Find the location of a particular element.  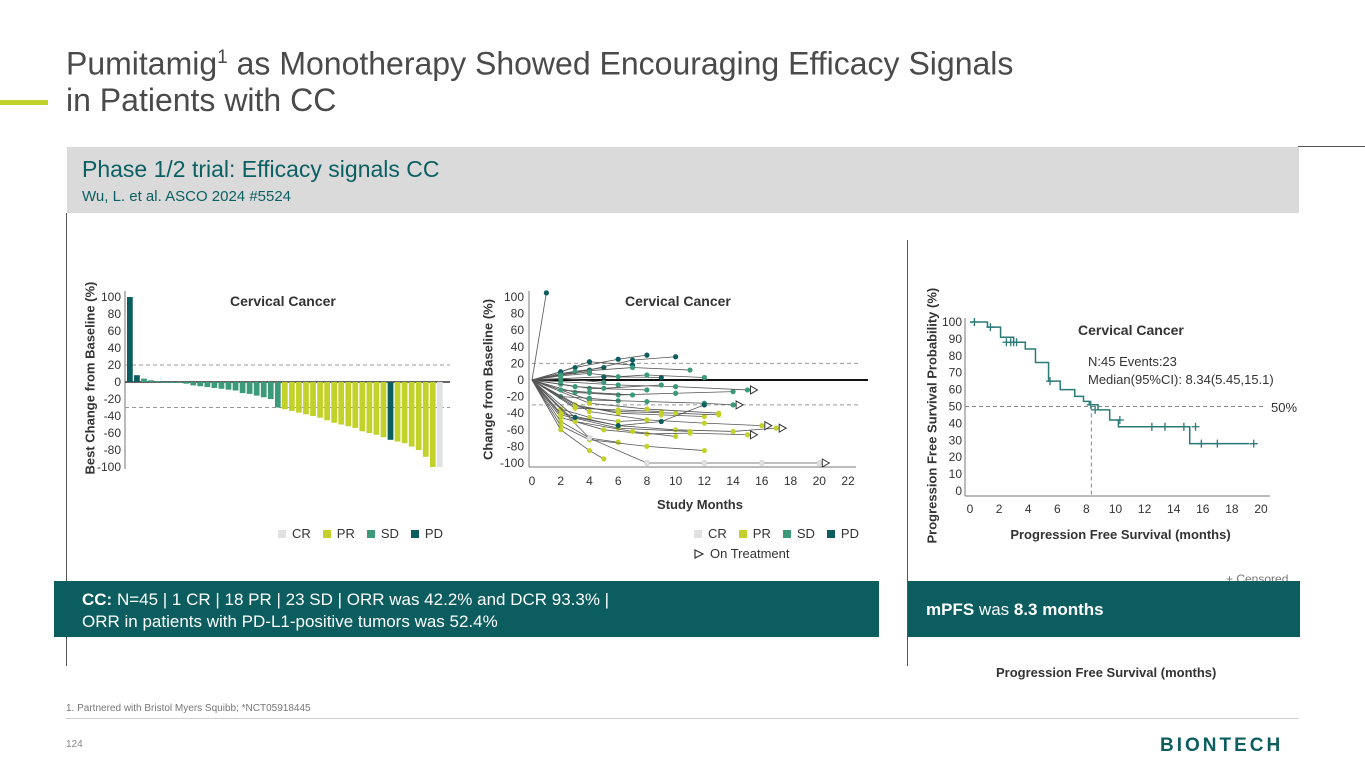

legend2-pr-swatch is located at coordinates (742, 533).